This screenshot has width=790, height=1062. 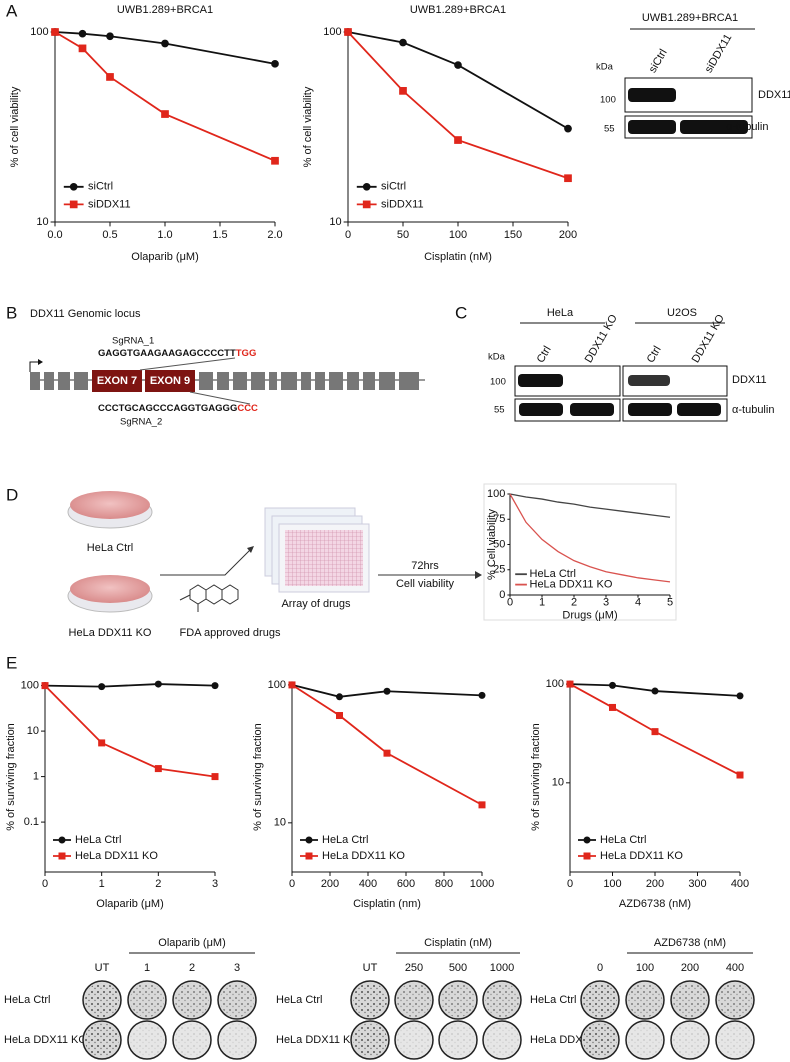 I want to click on dose-label: 2, so click(x=192, y=968).